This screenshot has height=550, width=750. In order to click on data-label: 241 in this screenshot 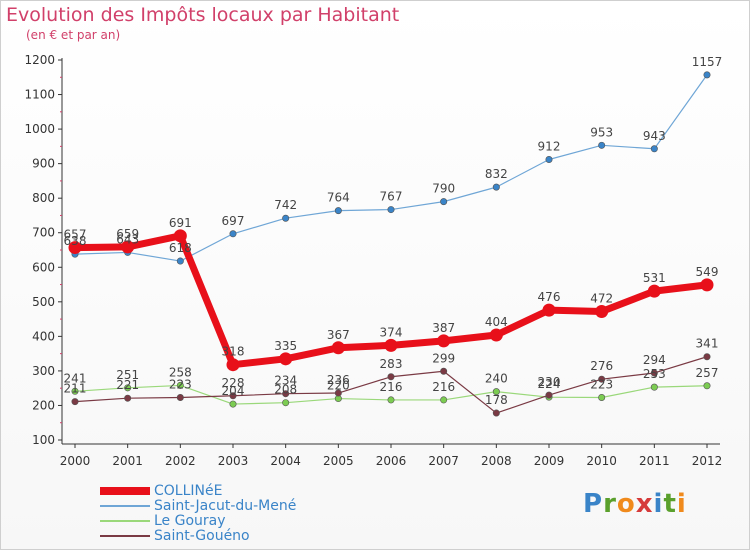, I will do `click(75, 378)`.